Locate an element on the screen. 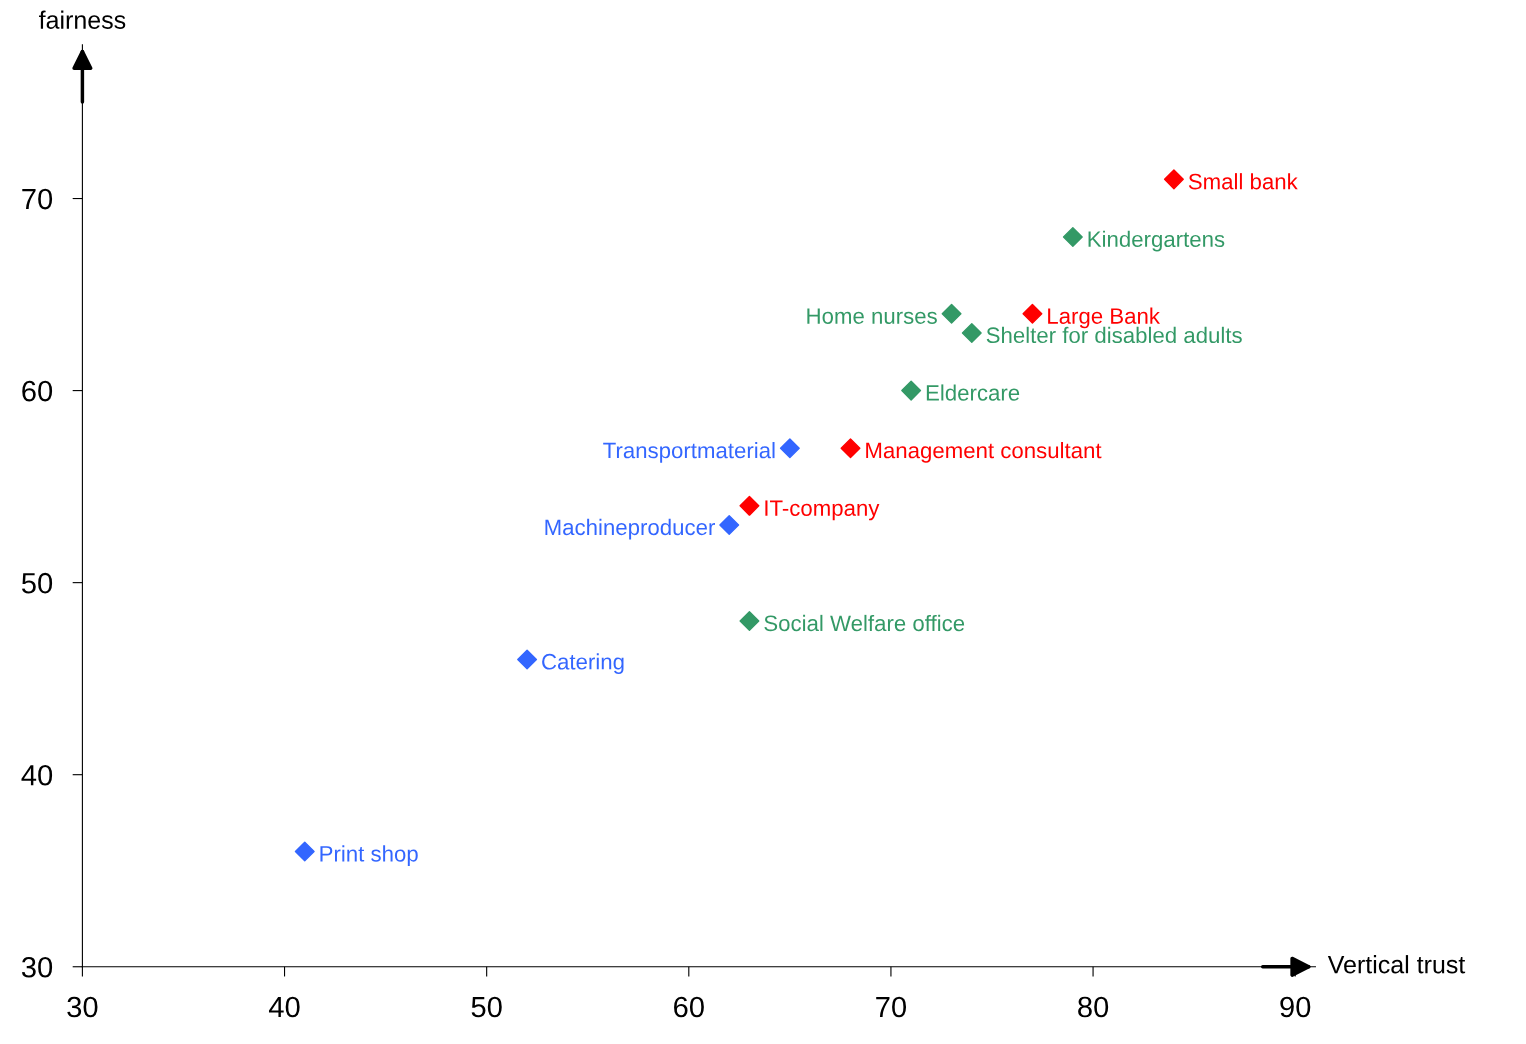  x-tick-label: 90 is located at coordinates (1295, 1007).